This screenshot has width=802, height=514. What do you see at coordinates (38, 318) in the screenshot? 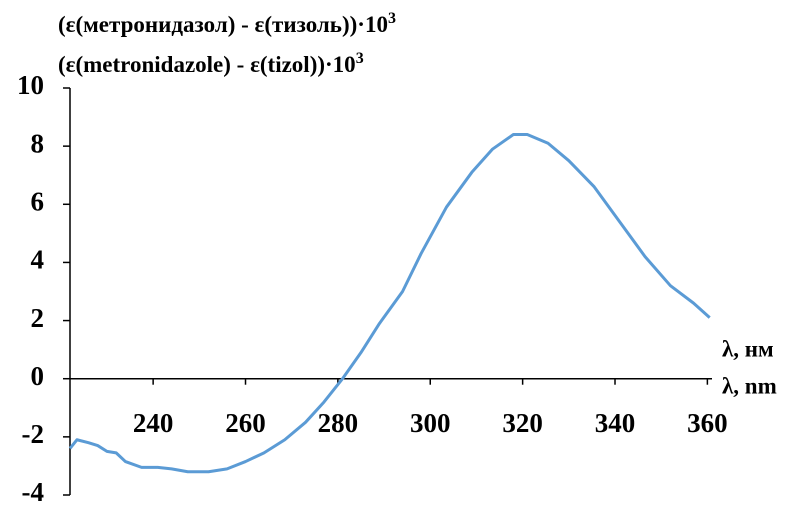
I see `y-tick-label: 2` at bounding box center [38, 318].